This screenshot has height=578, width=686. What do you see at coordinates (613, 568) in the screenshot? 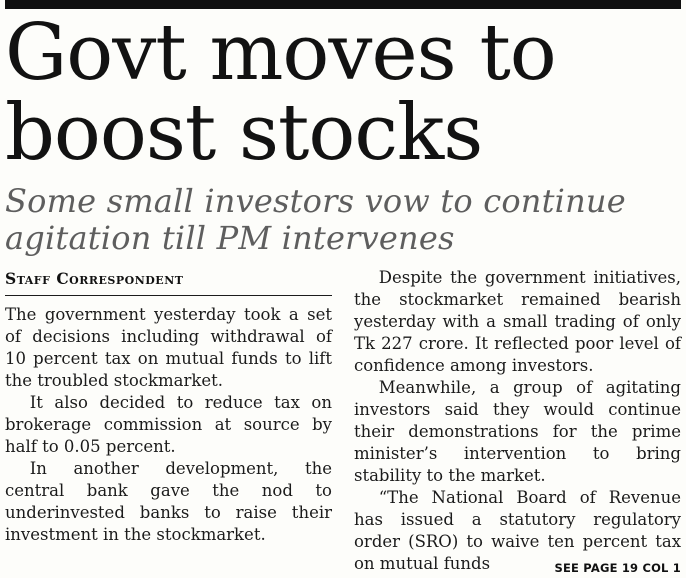
I see `continuation-note: SEE PAGE 19 COL 1` at bounding box center [613, 568].